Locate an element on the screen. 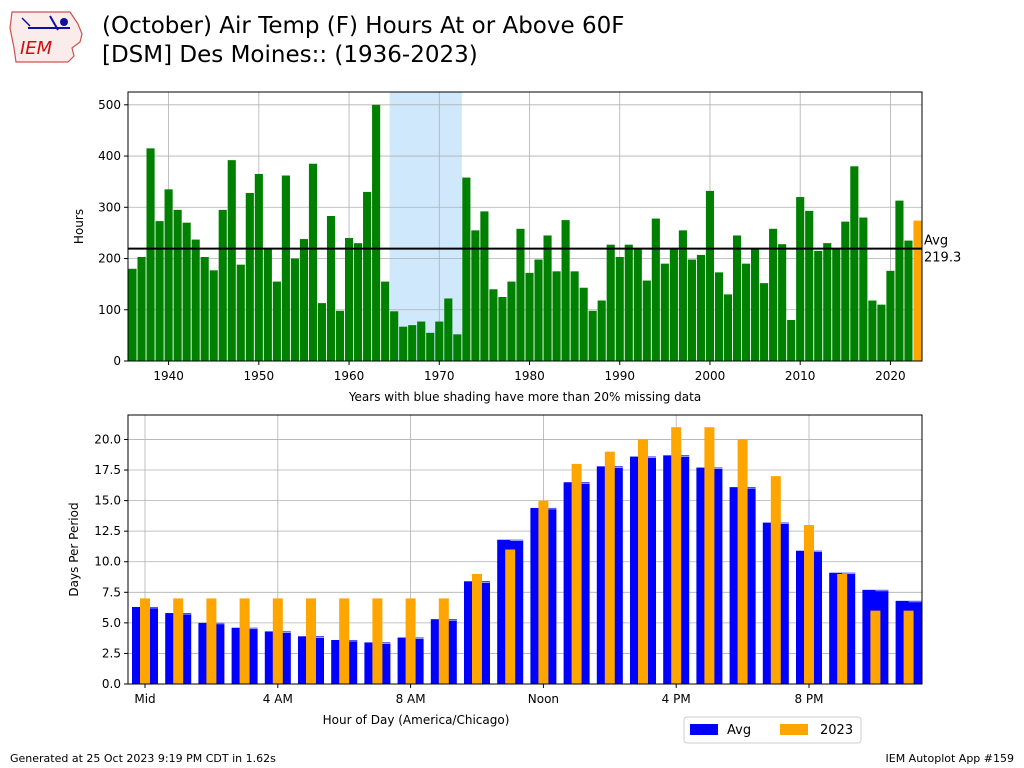  y-tick-label: 15.0 is located at coordinates (107, 501).